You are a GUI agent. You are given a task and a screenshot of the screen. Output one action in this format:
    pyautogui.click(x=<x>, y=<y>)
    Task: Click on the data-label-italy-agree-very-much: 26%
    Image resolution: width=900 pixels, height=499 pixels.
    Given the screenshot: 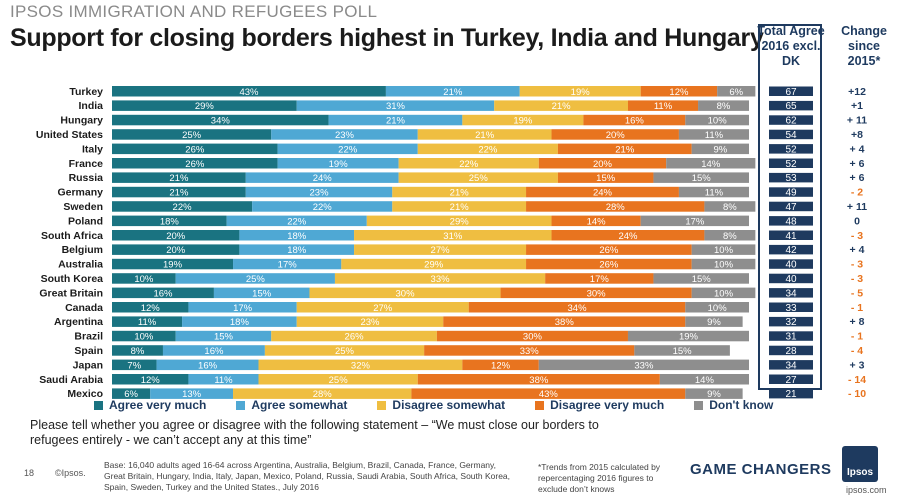 What is the action you would take?
    pyautogui.click(x=195, y=149)
    